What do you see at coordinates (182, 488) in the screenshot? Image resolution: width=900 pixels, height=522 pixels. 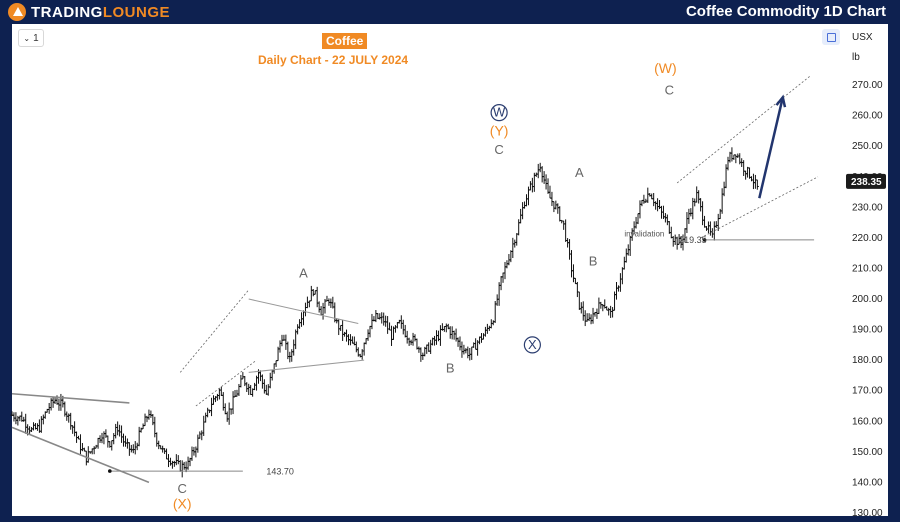 I see `wave-label-c-x: C` at bounding box center [182, 488].